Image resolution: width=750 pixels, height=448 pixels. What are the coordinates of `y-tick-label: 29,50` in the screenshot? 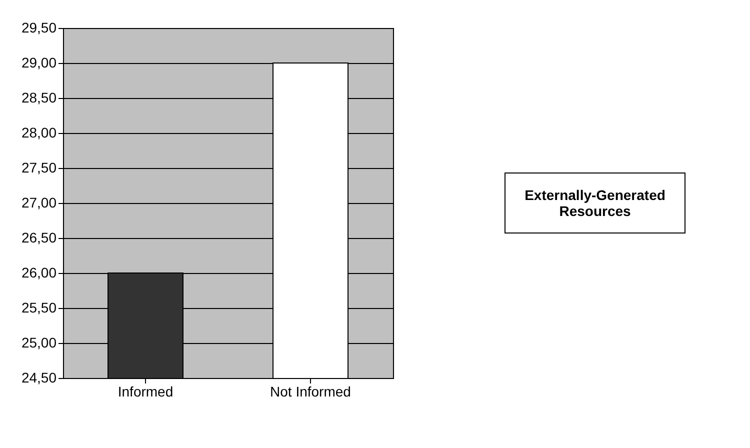 It's located at (39, 28).